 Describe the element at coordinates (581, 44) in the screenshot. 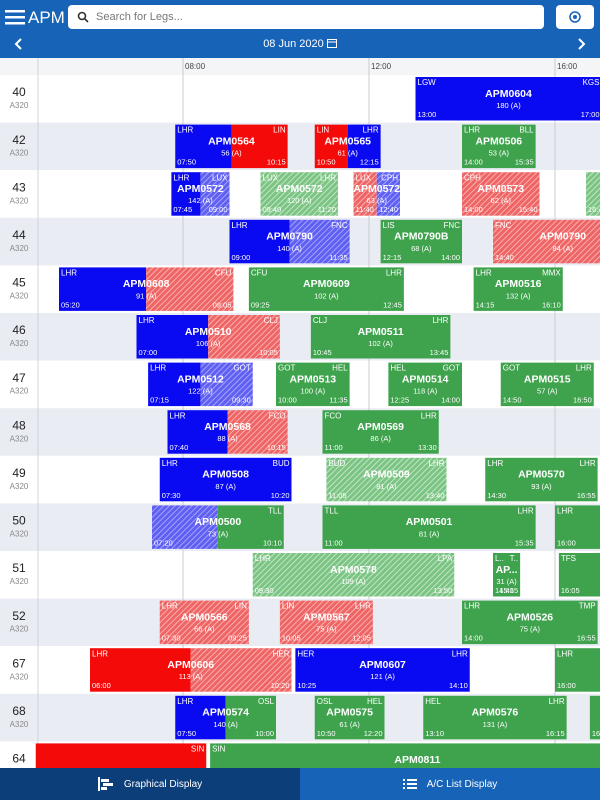

I see `next-day` at that location.